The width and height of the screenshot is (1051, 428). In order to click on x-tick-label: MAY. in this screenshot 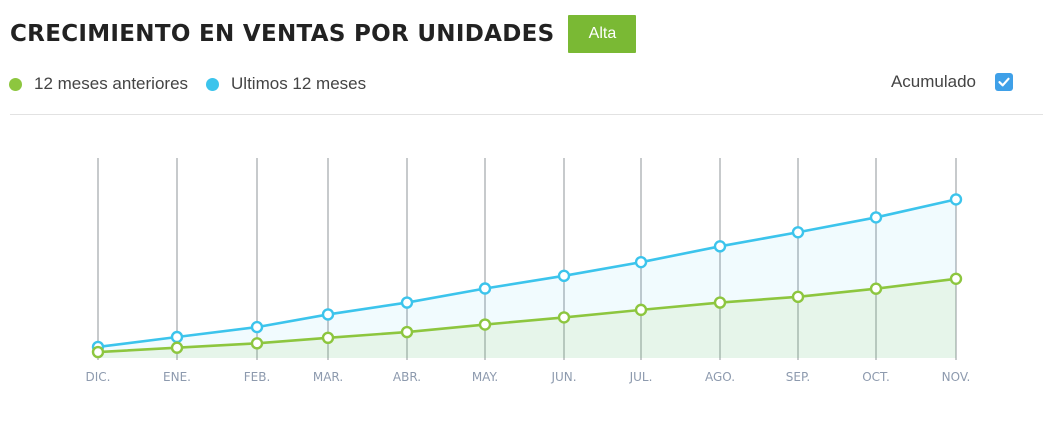, I will do `click(485, 377)`.